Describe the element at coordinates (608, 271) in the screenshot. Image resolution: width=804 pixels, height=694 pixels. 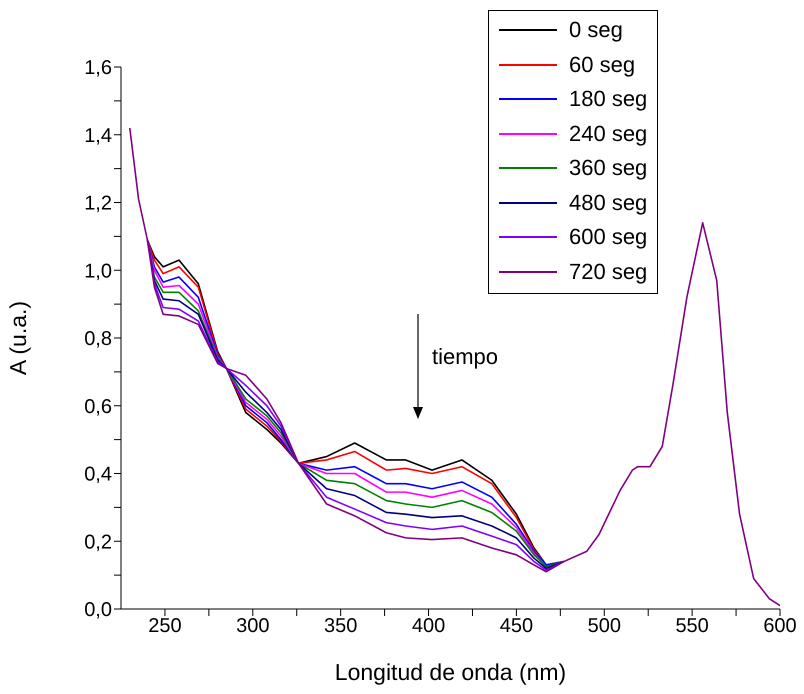
I see `legend-label: 720 seg` at that location.